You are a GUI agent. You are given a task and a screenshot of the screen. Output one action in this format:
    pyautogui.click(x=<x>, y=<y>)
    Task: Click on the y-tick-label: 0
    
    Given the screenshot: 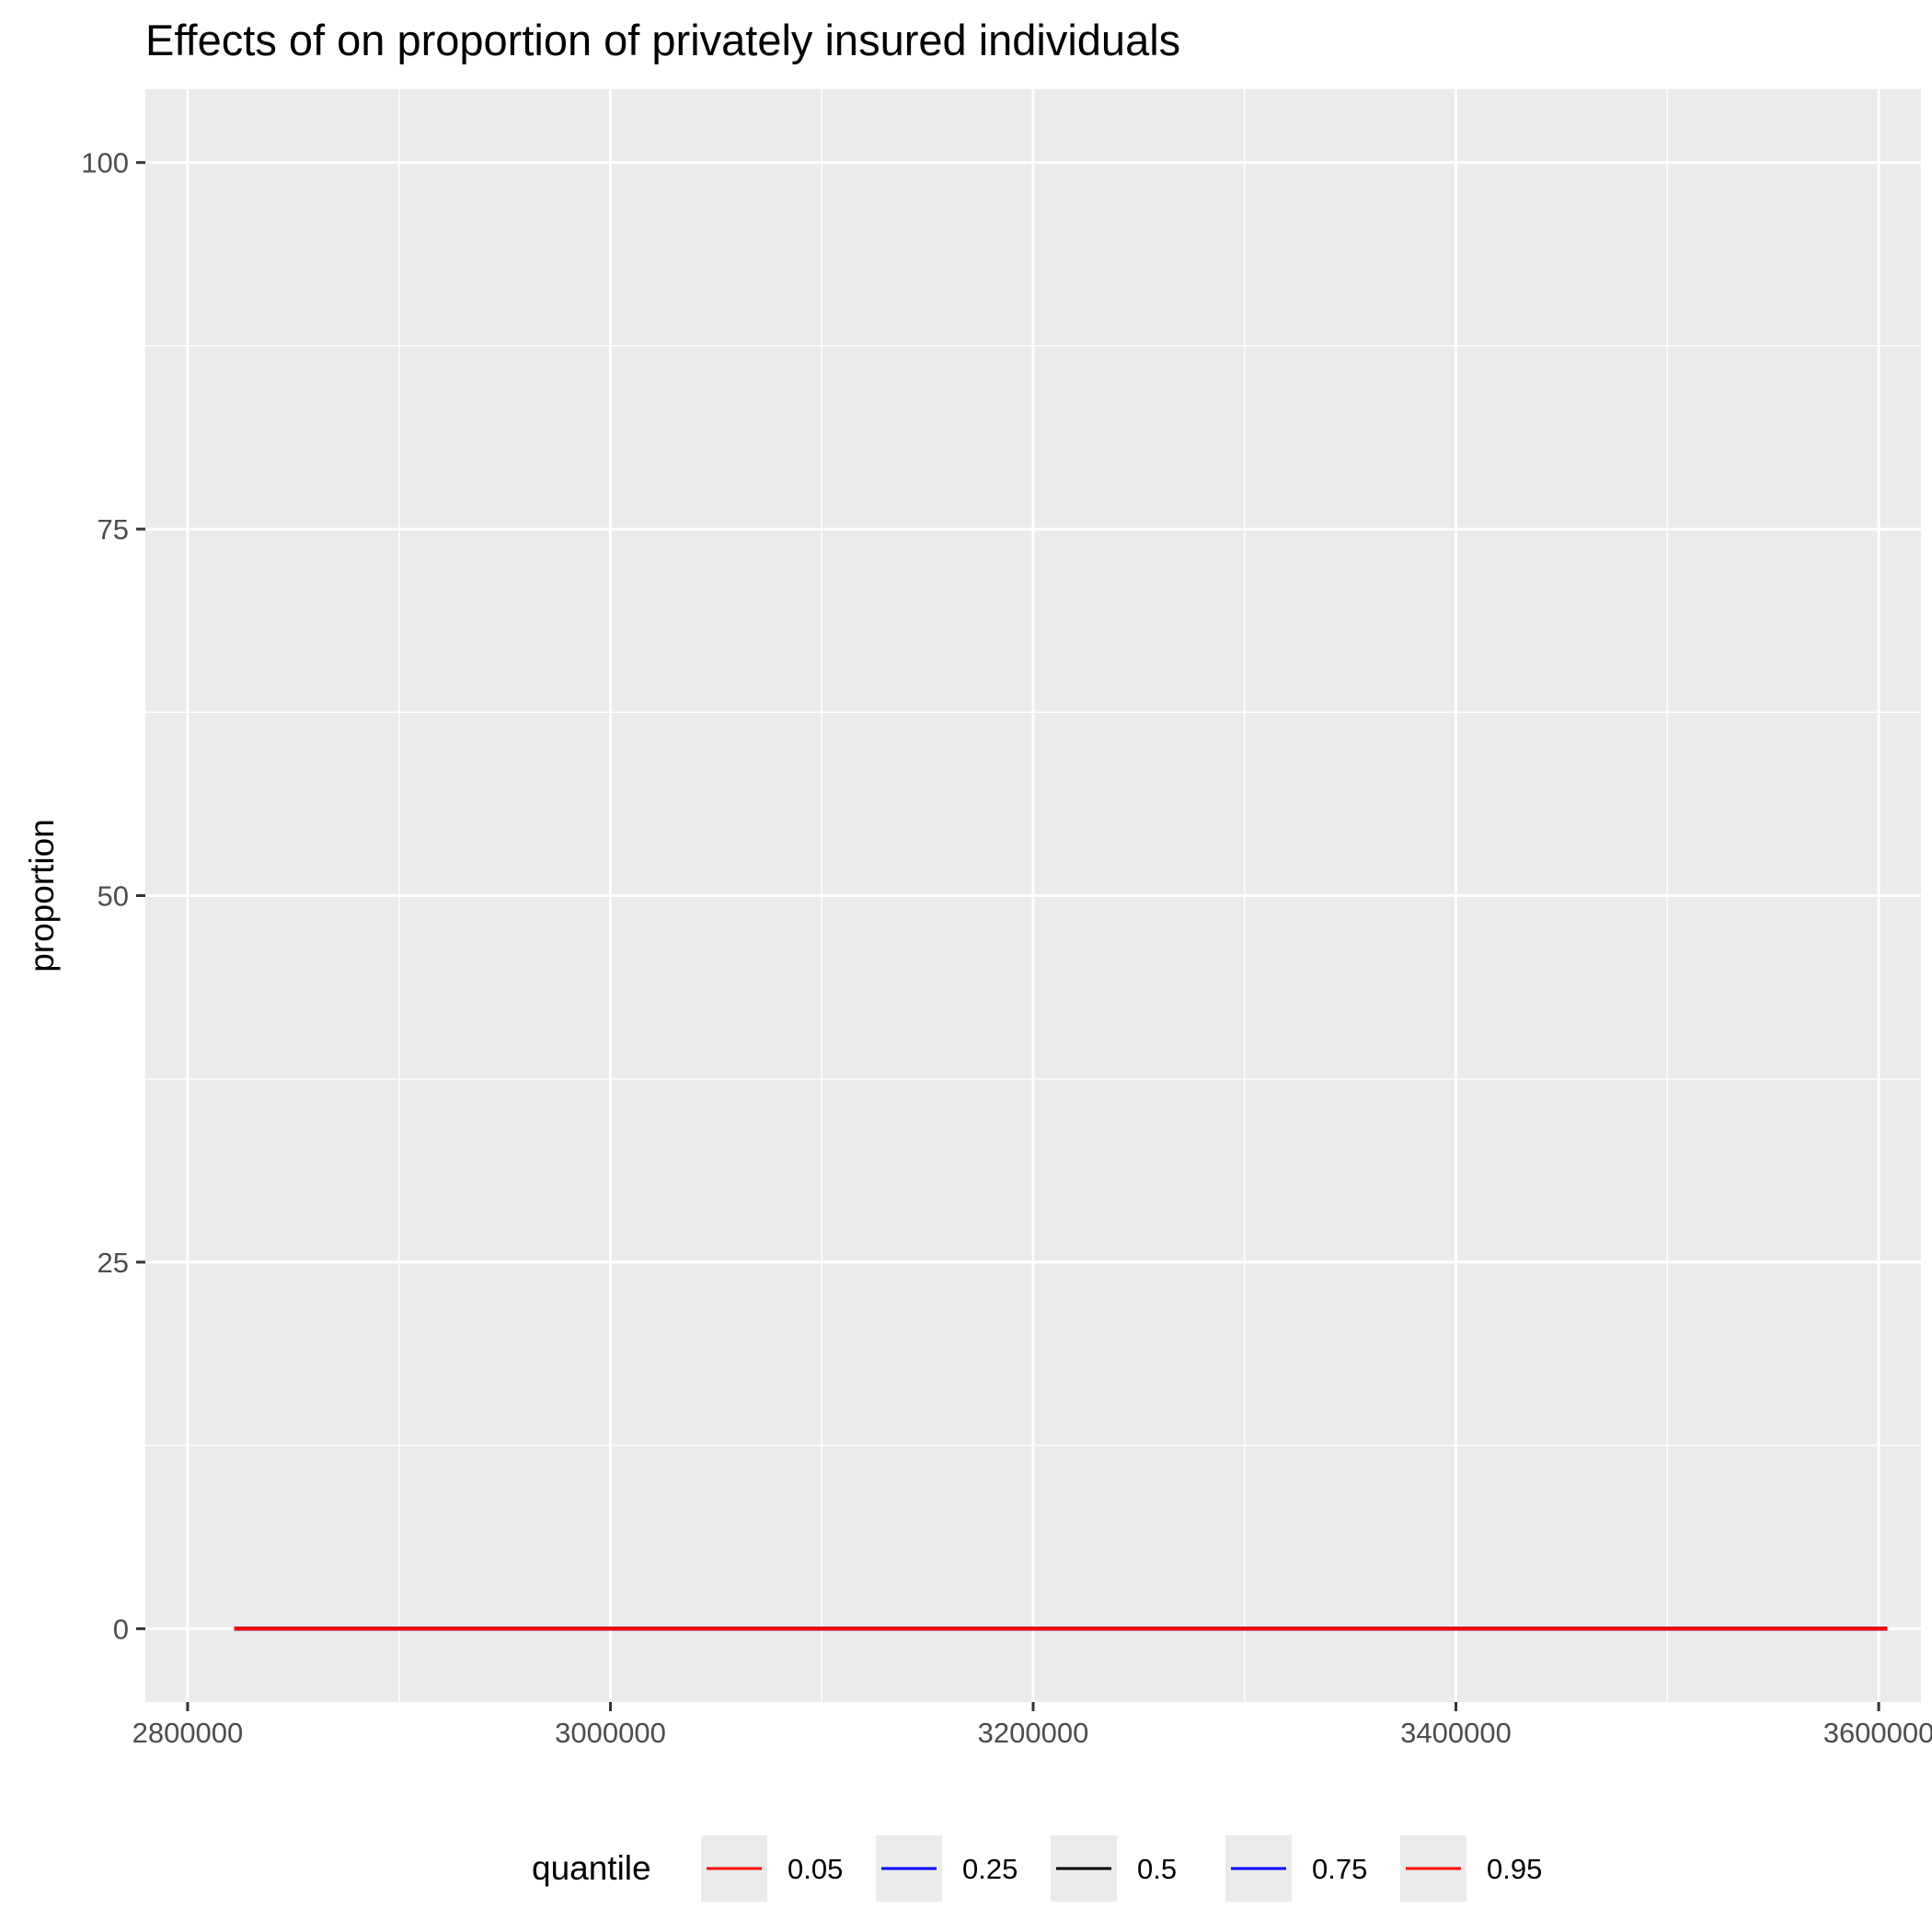 What is the action you would take?
    pyautogui.click(x=121, y=1629)
    